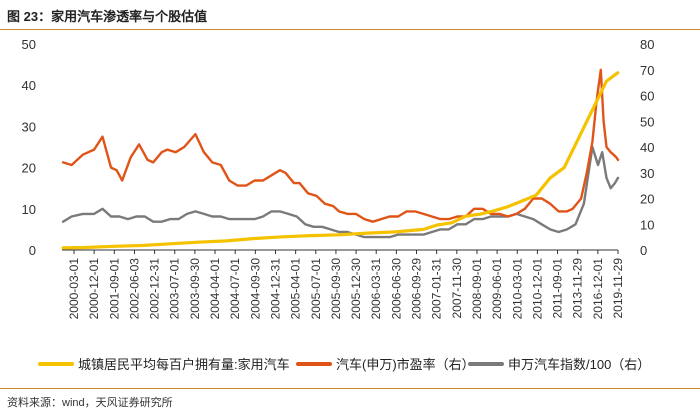  What do you see at coordinates (537, 289) in the screenshot?
I see `x-tick-label: 2010-12-01` at bounding box center [537, 289].